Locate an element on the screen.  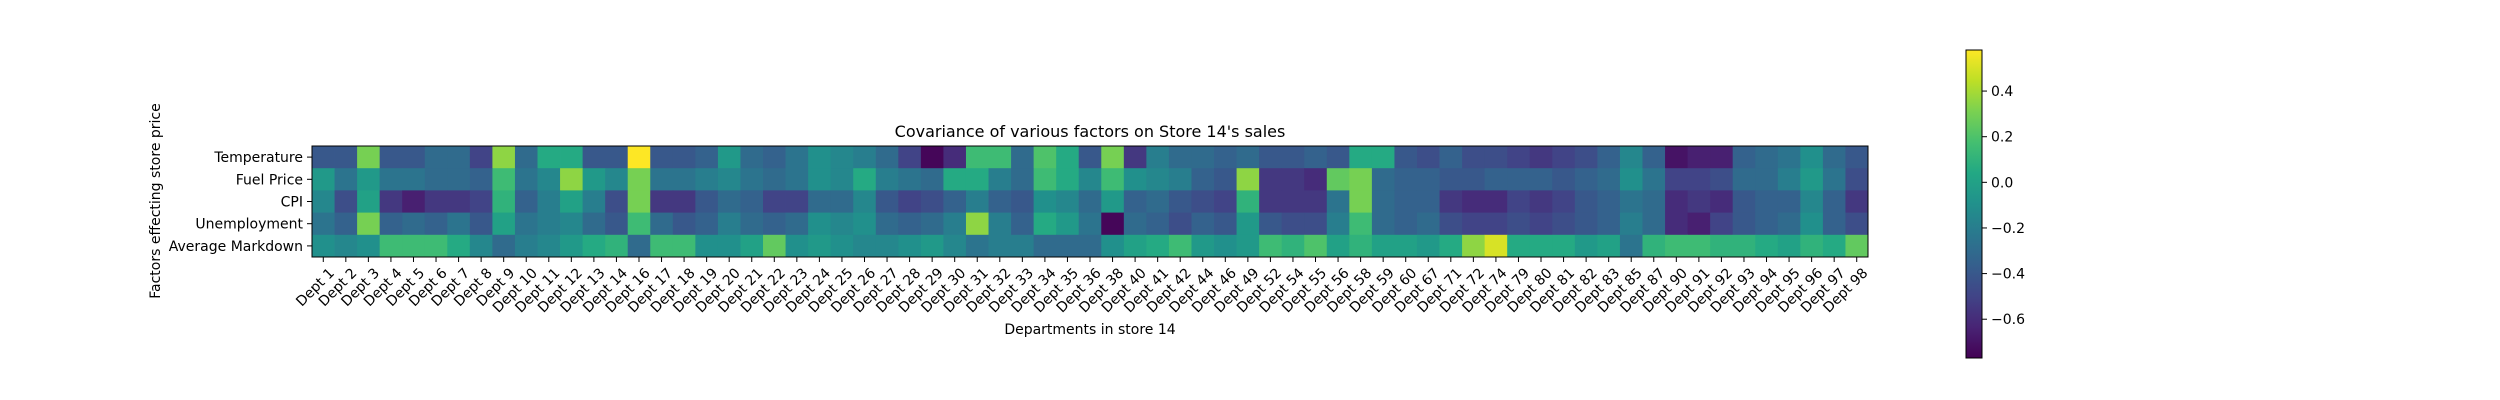
x-axis-label: Departments in store 14 is located at coordinates (1089, 330).